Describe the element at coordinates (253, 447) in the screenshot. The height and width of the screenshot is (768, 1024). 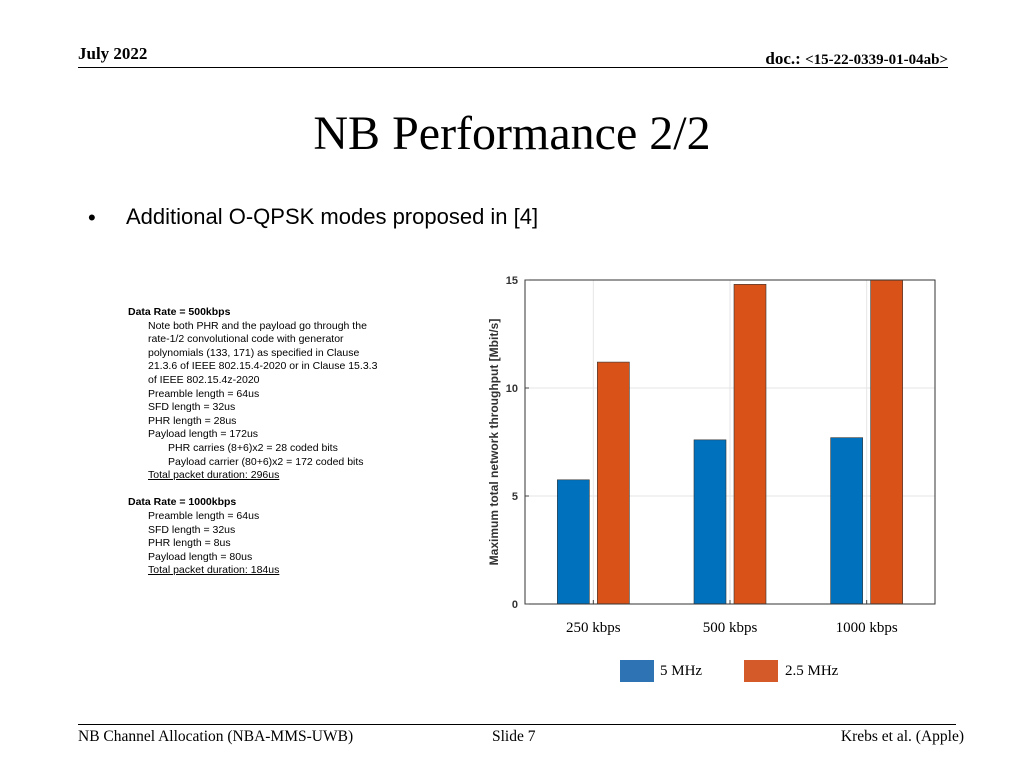
I see `phr-carries: PHR carries (8+6)x2 = 28 coded bits` at that location.